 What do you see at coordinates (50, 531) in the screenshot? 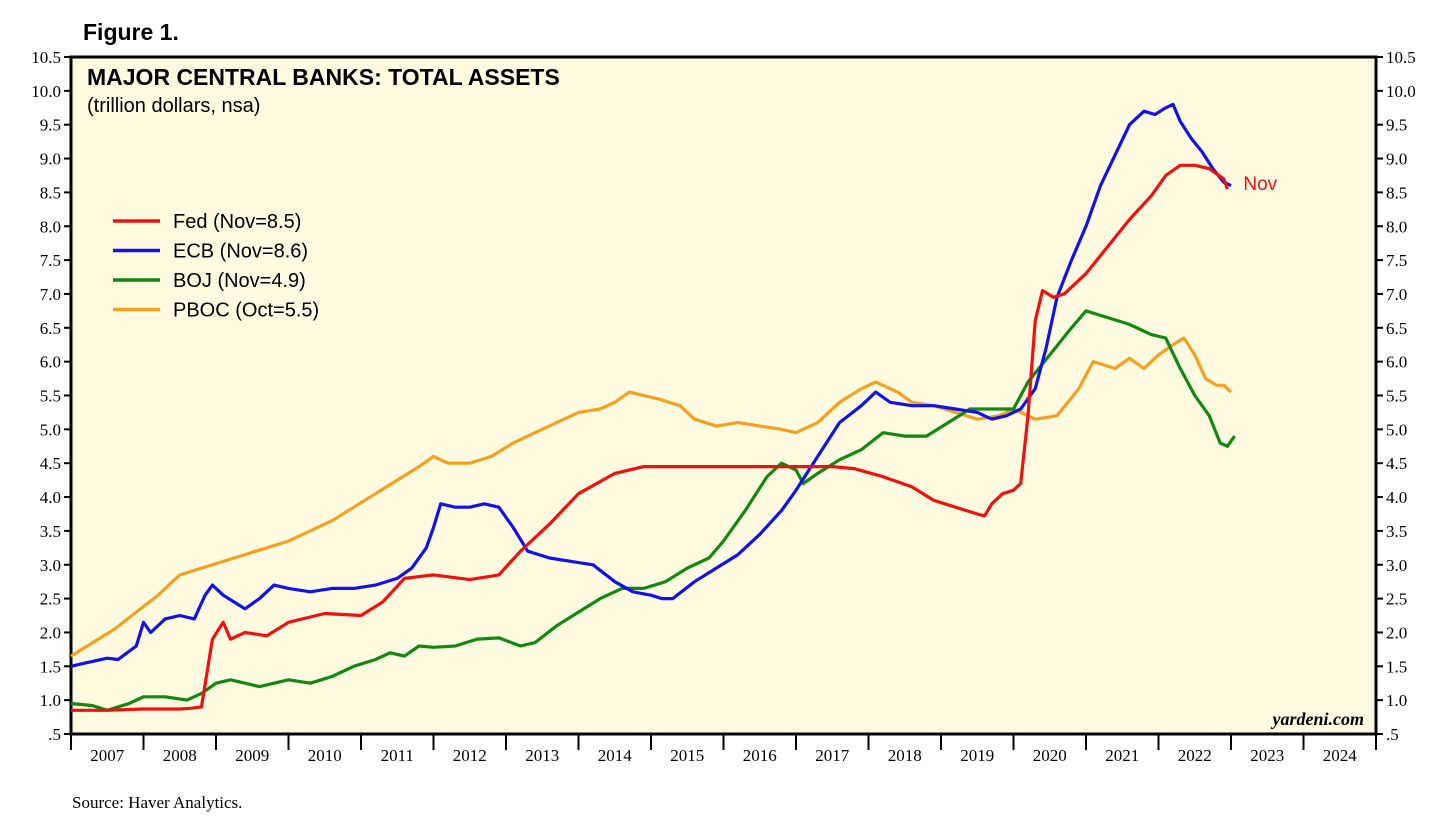
I see `y-tick-label-left: 3.5` at bounding box center [50, 531].